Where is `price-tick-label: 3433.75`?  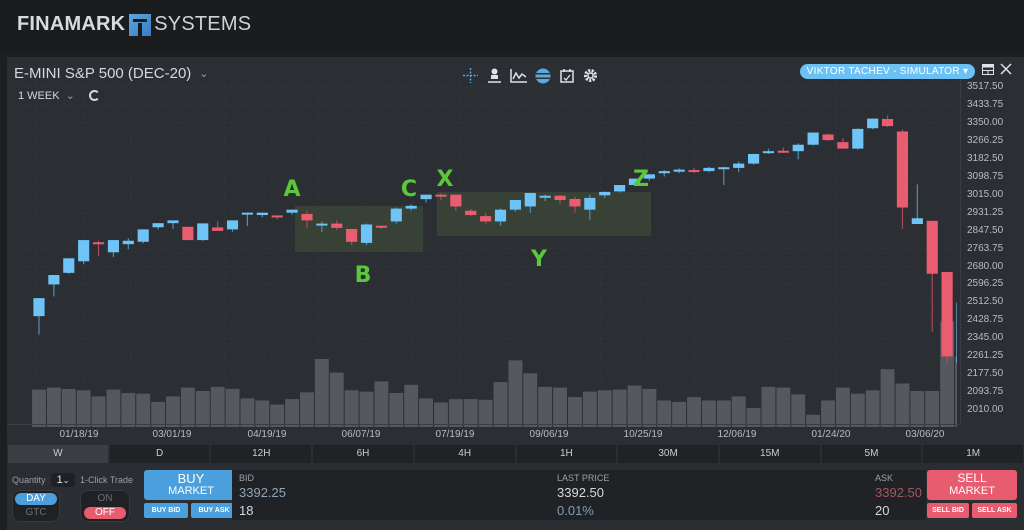
price-tick-label: 3433.75 is located at coordinates (985, 104).